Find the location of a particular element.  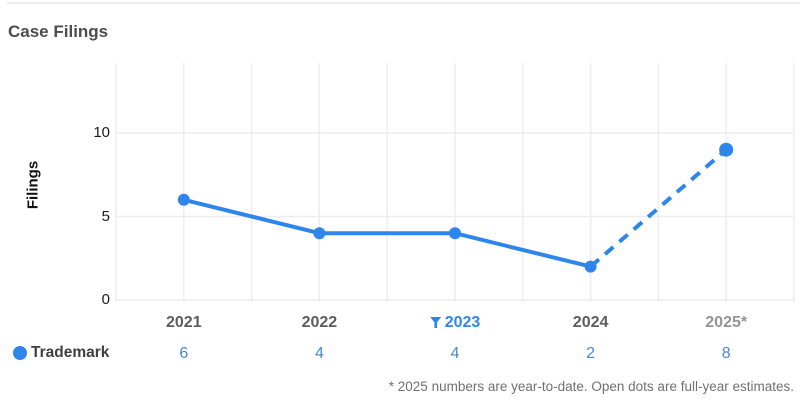

x-label-2023-filter: 2023 is located at coordinates (455, 322).